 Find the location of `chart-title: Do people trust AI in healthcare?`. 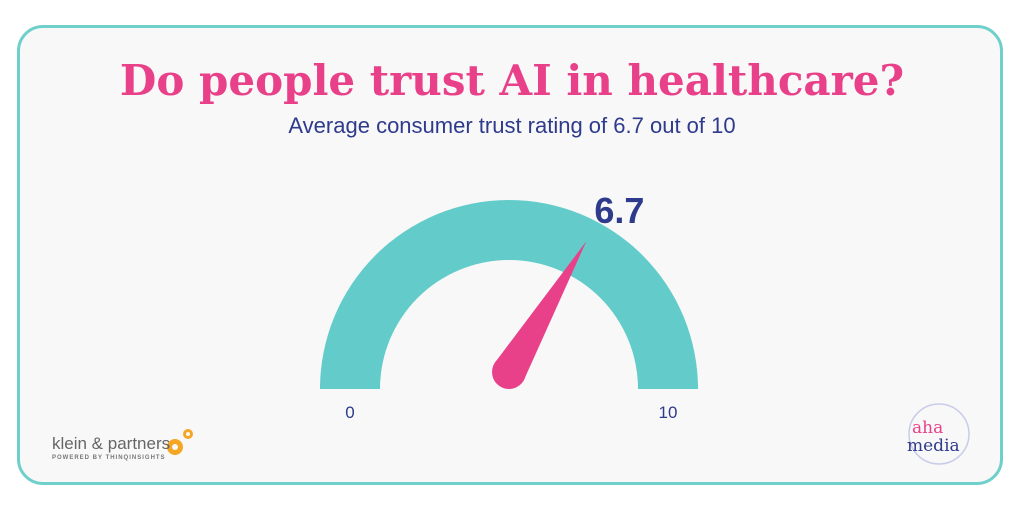

chart-title: Do people trust AI in healthcare? is located at coordinates (512, 80).